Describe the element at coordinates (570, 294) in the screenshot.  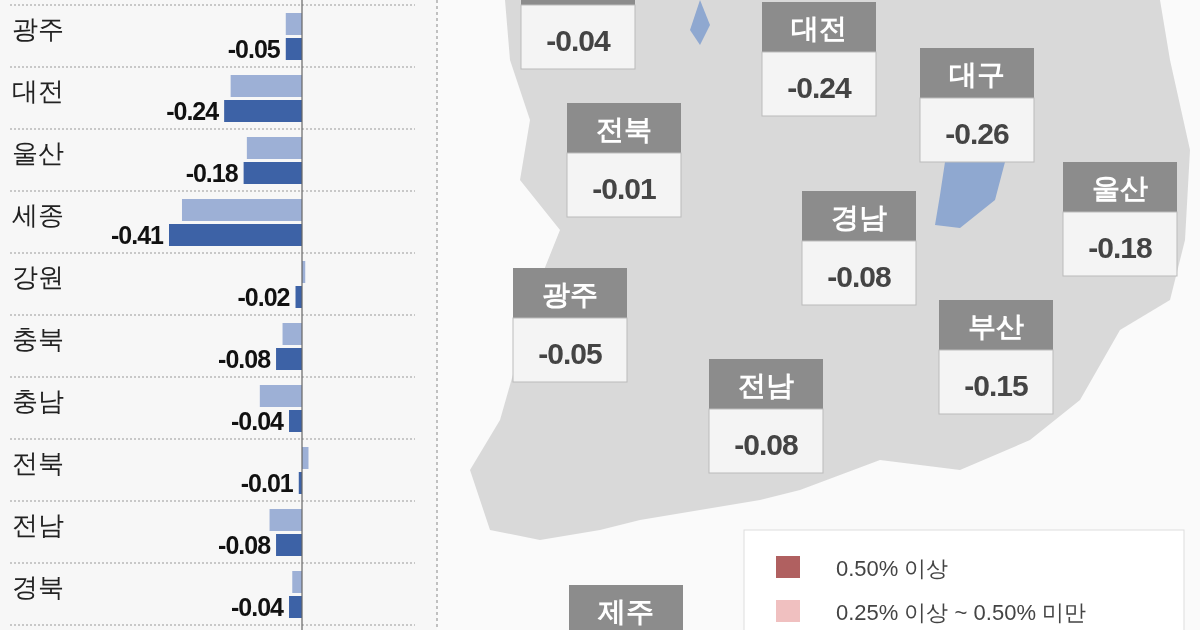
I see `category-label: 광주` at that location.